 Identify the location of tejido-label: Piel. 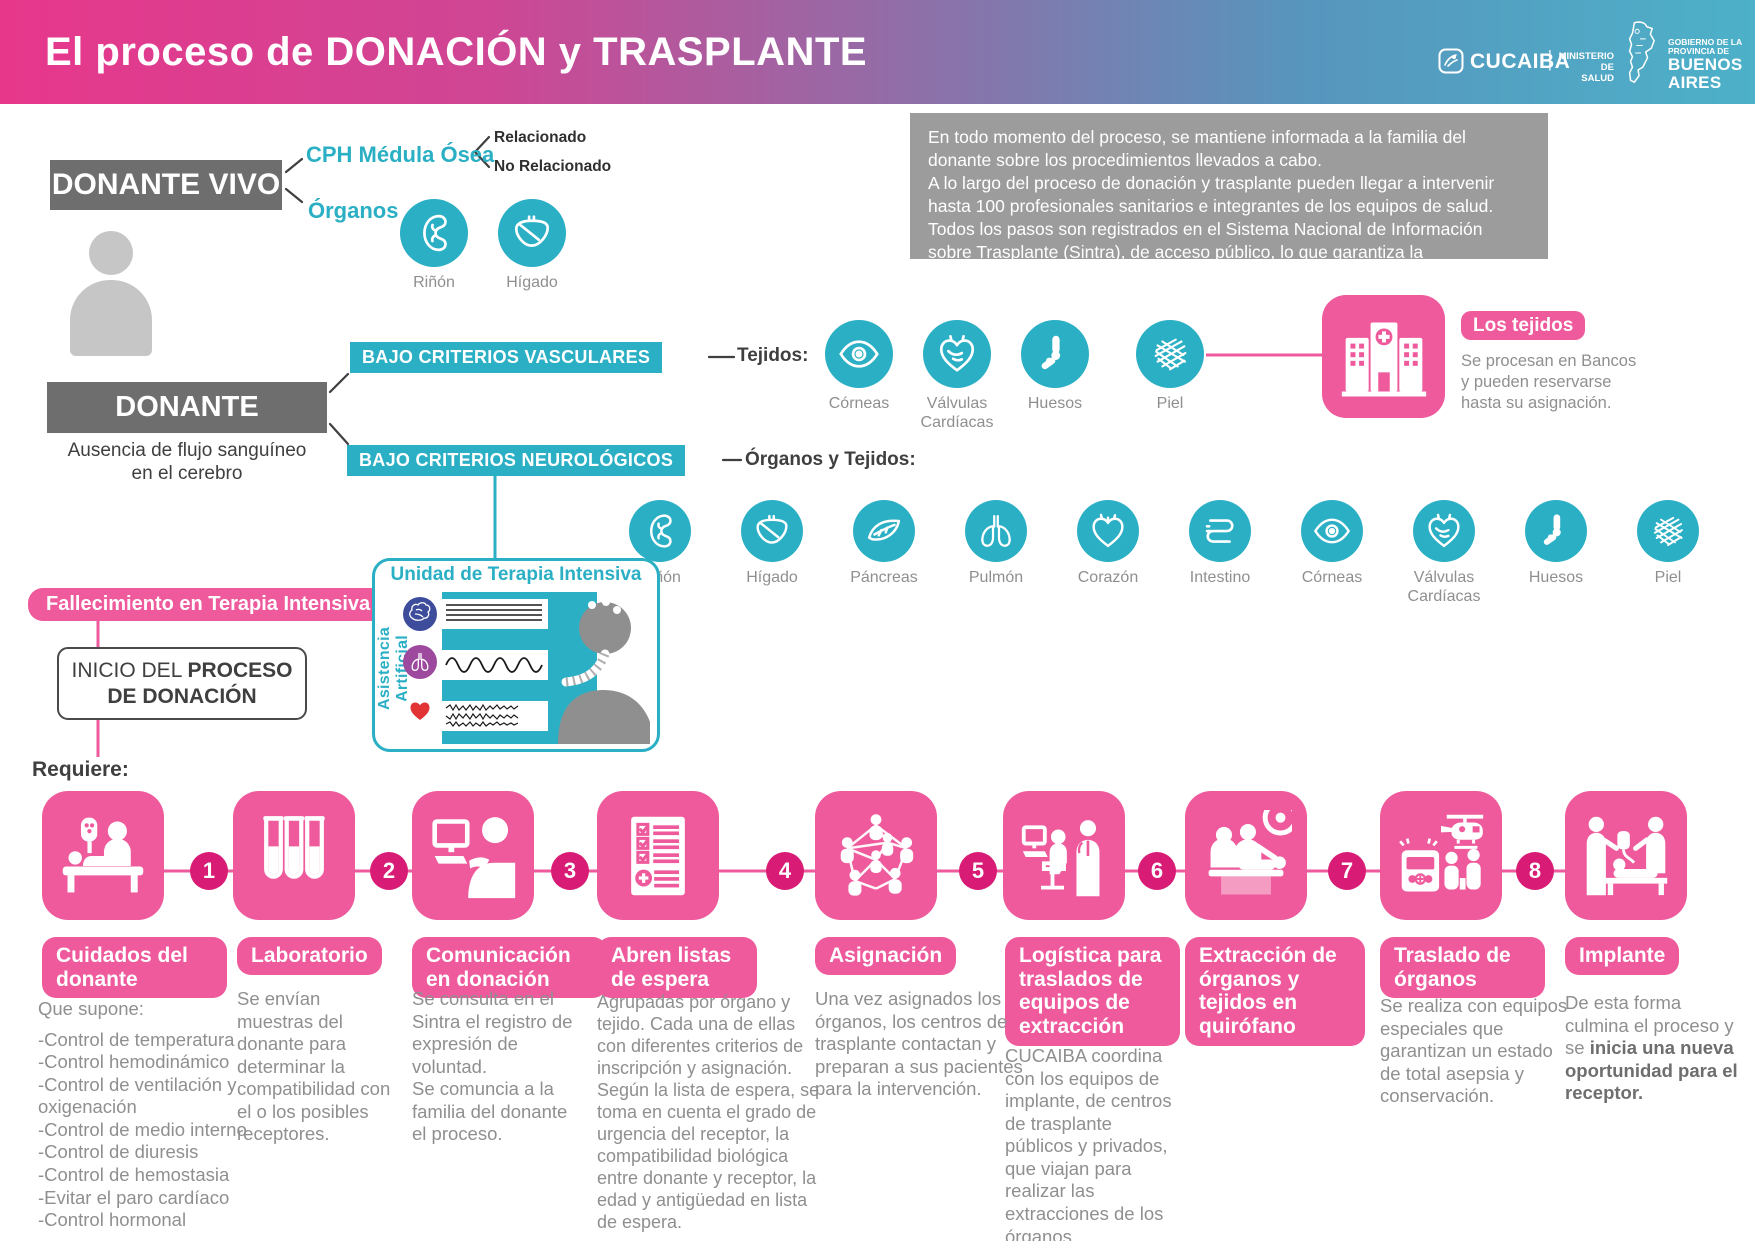
(1170, 403).